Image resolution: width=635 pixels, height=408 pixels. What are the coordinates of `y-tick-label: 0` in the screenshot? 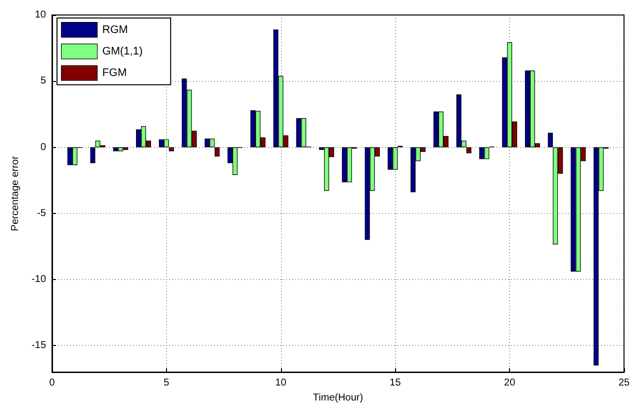 It's located at (43, 147).